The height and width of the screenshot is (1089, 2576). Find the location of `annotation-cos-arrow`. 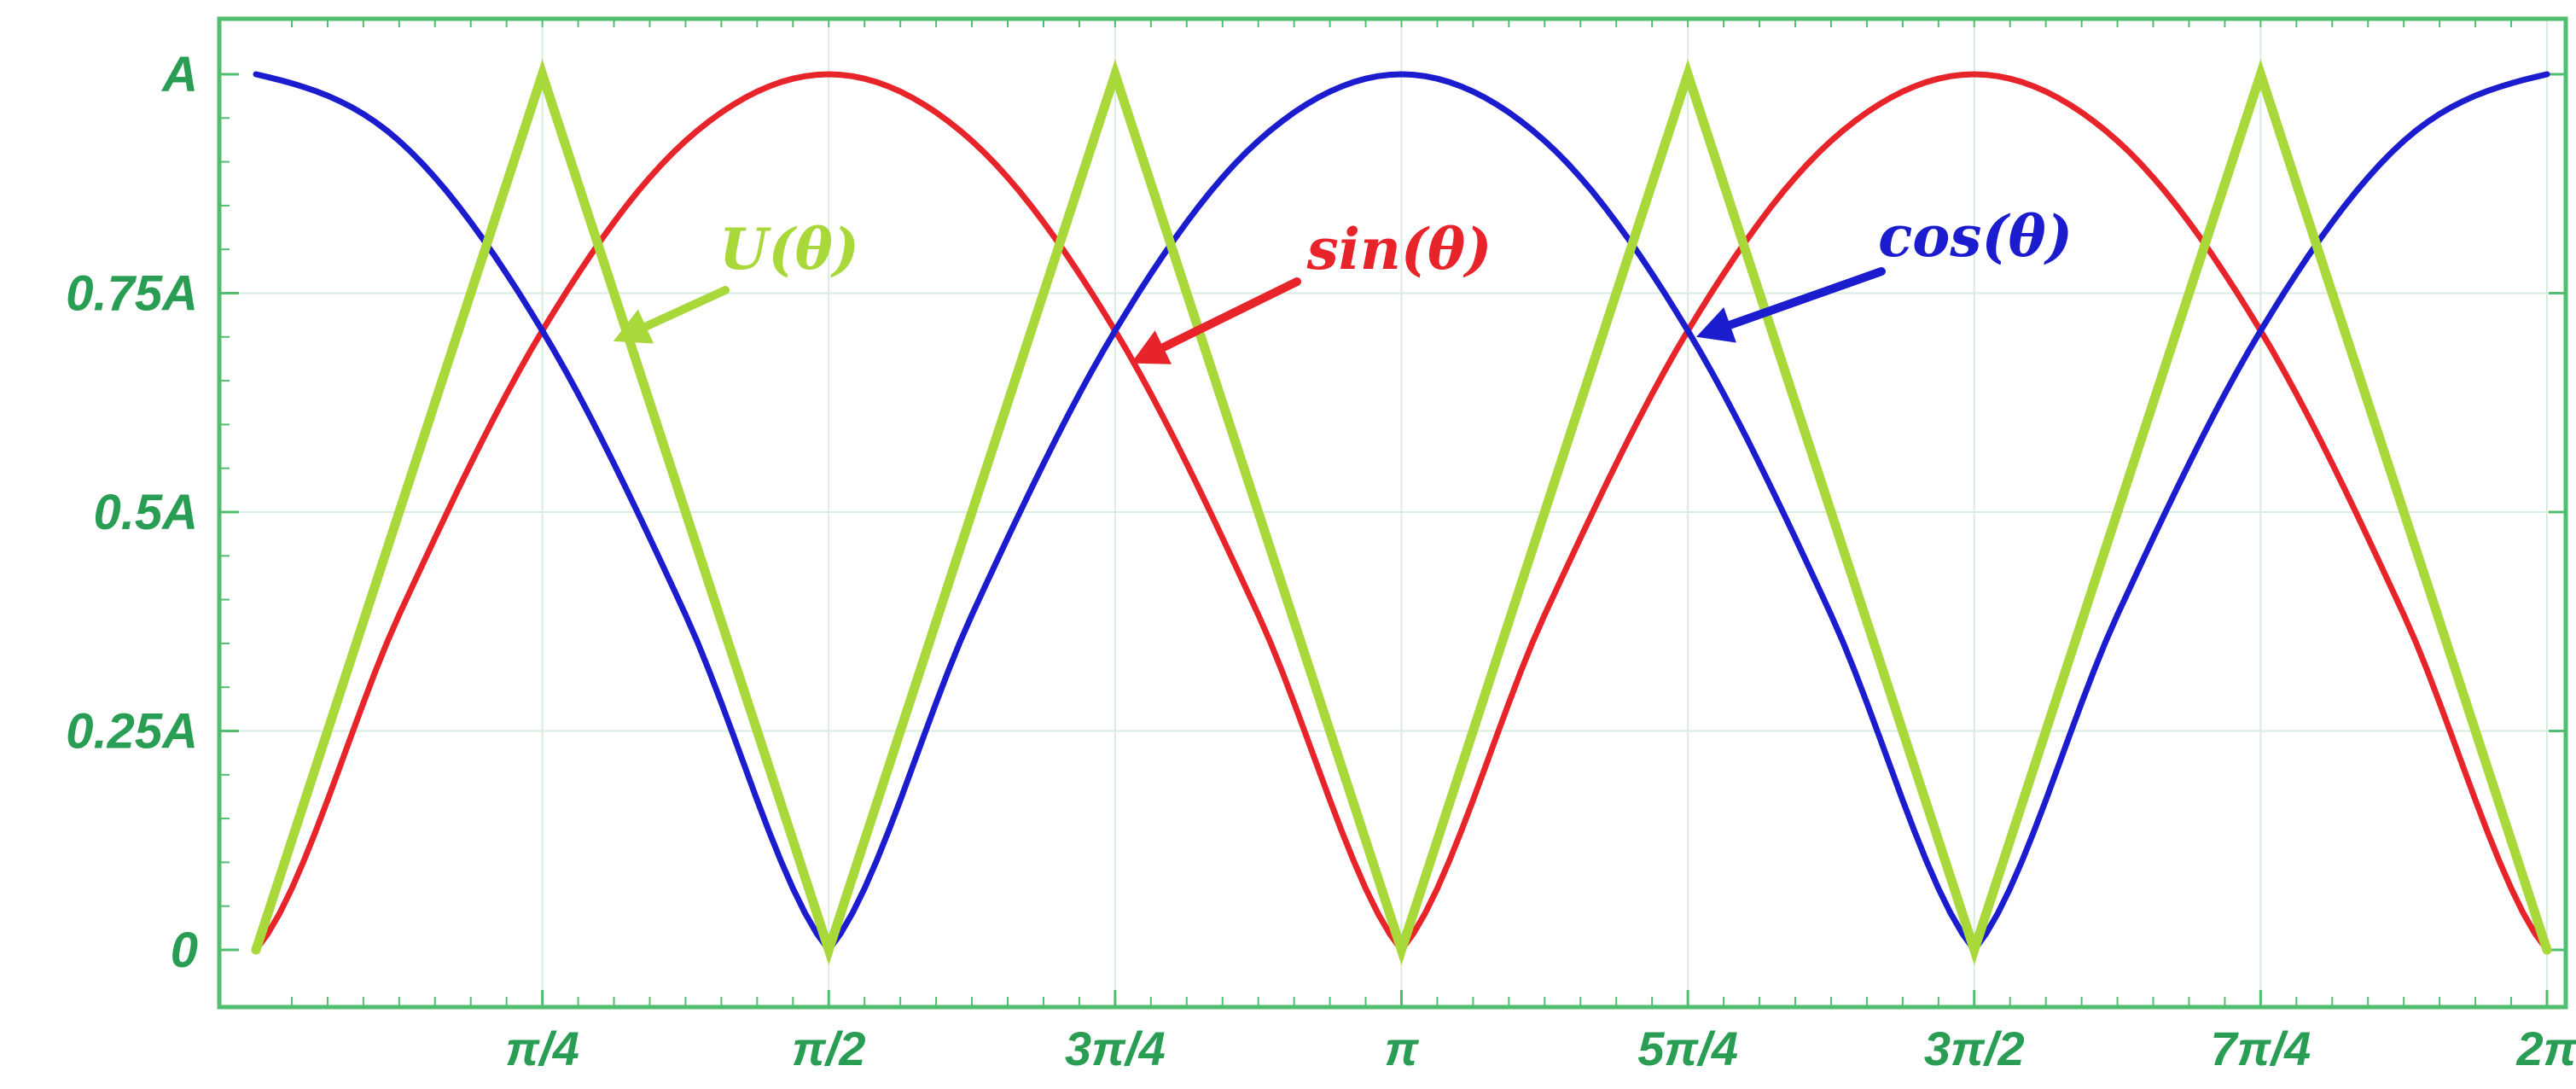

annotation-cos-arrow is located at coordinates (1802, 299).